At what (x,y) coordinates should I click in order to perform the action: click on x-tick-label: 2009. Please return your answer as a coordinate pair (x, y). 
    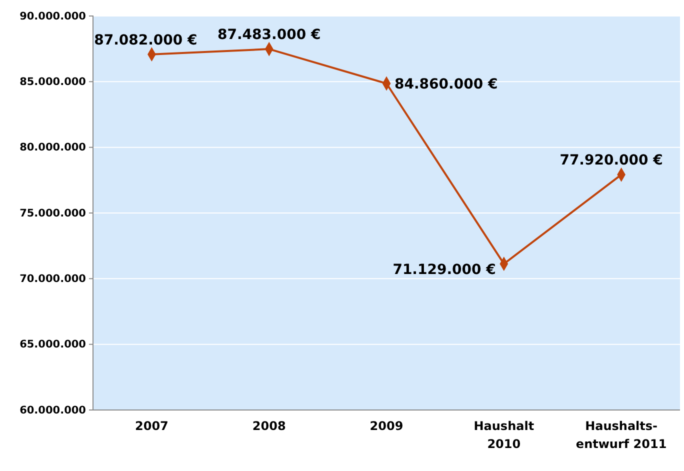
    Looking at the image, I should click on (387, 426).